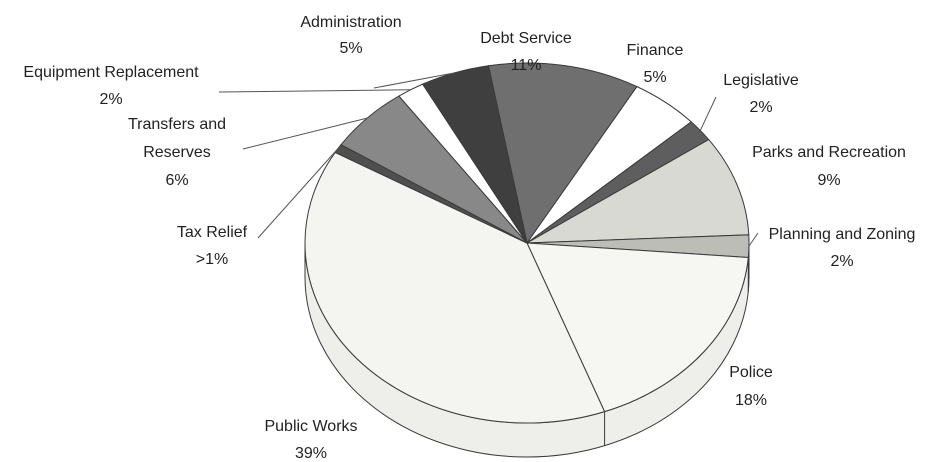 This screenshot has height=462, width=928. Describe the element at coordinates (751, 372) in the screenshot. I see `label-police-name: Police` at that location.